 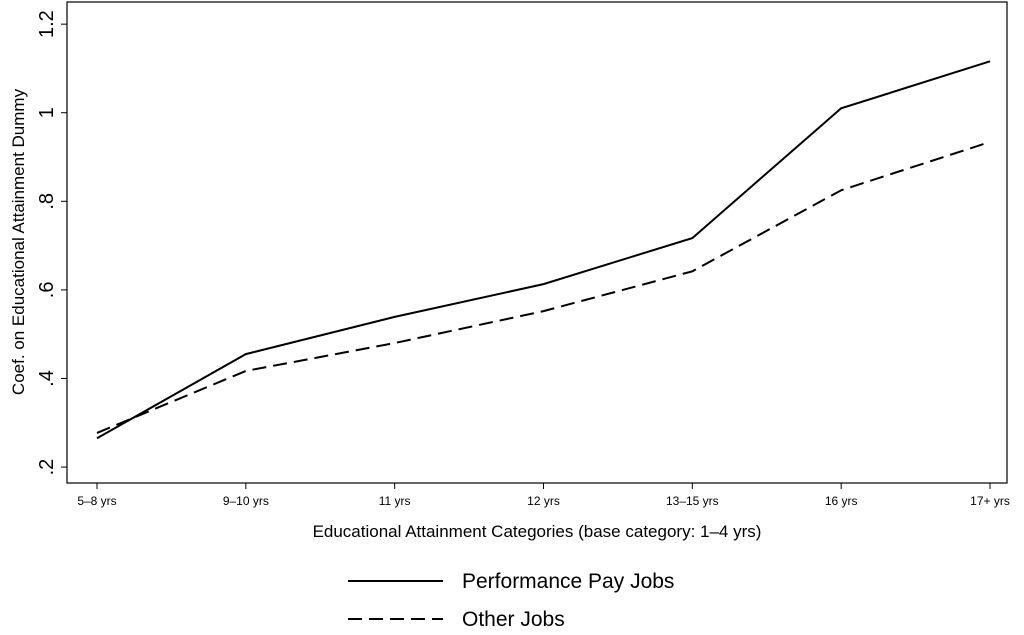 What do you see at coordinates (96, 501) in the screenshot?
I see `x-tick-label: 5–8 yrs` at bounding box center [96, 501].